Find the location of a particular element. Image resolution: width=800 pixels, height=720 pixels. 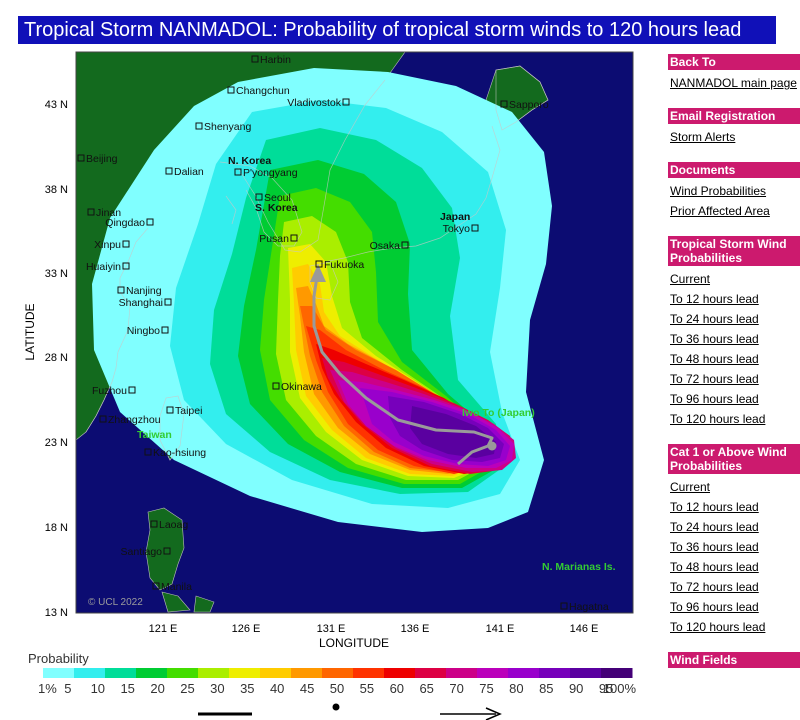

city-marker: Dalian is located at coordinates (184, 172).